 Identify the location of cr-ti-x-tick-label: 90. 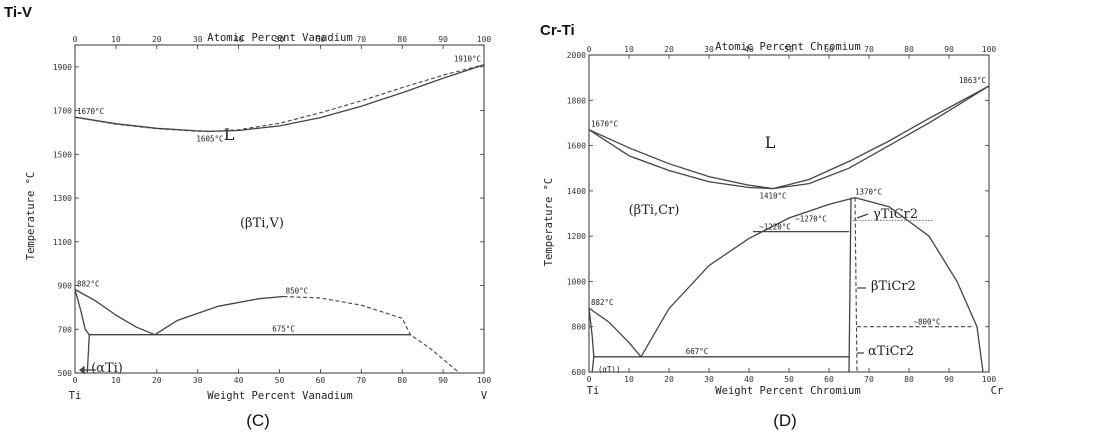
(949, 379).